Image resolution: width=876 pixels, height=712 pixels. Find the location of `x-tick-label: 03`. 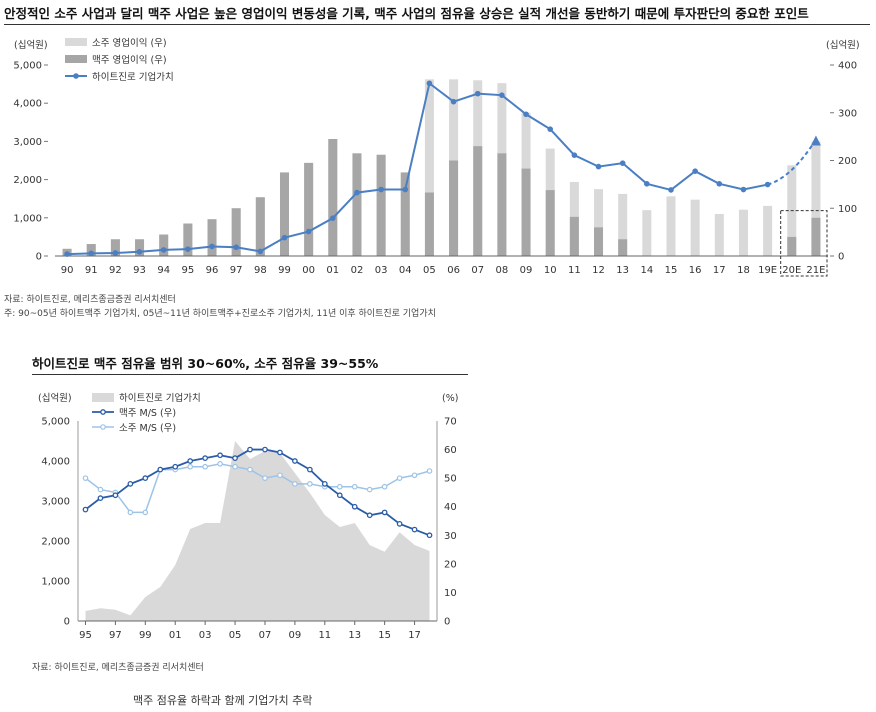

x-tick-label: 03 is located at coordinates (381, 270).